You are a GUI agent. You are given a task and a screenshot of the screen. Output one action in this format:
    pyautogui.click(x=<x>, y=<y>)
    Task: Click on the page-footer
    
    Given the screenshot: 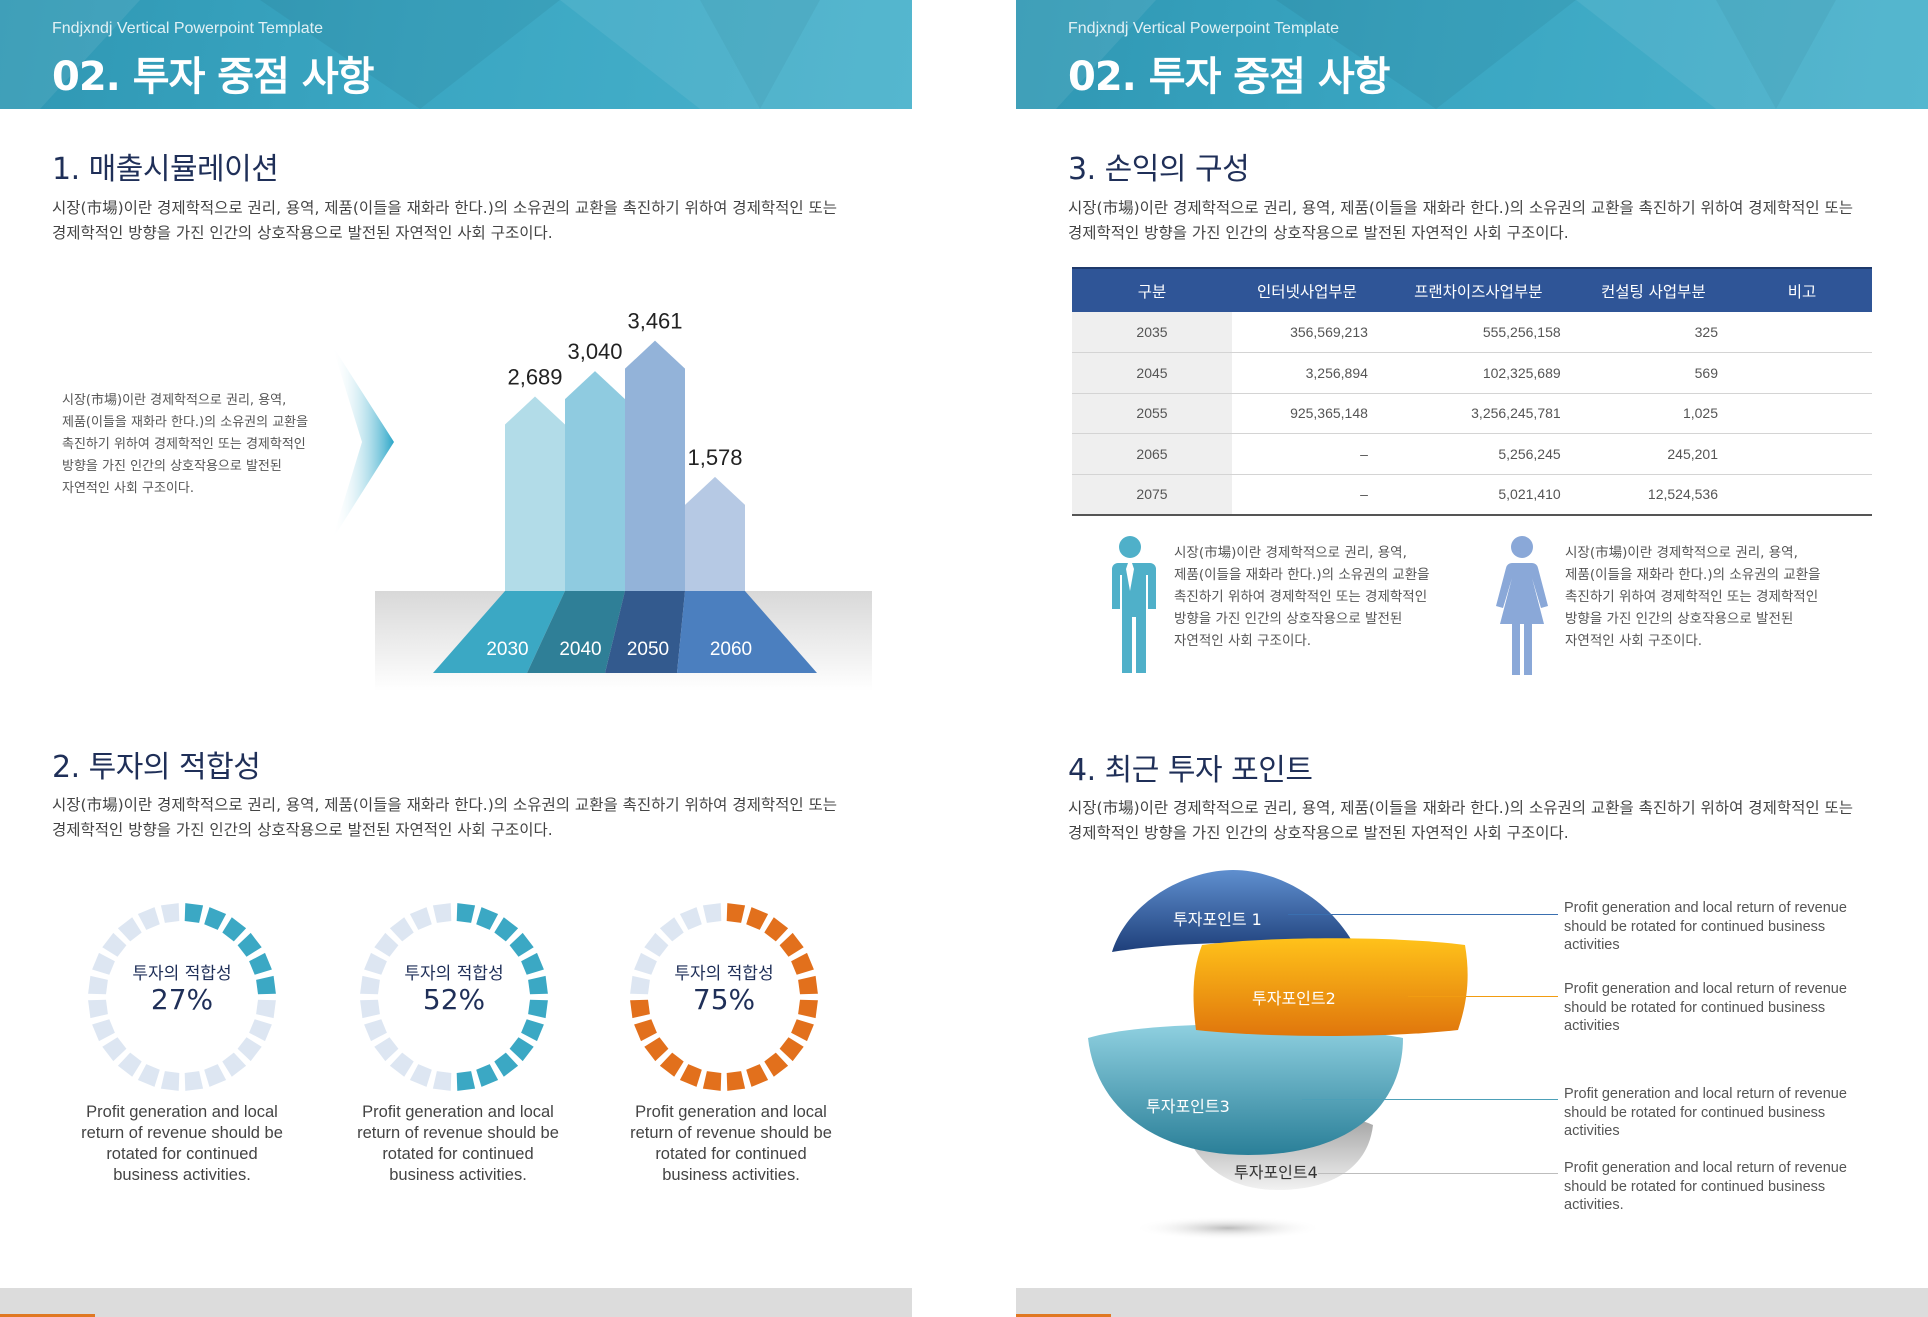 What is the action you would take?
    pyautogui.click(x=1472, y=1302)
    